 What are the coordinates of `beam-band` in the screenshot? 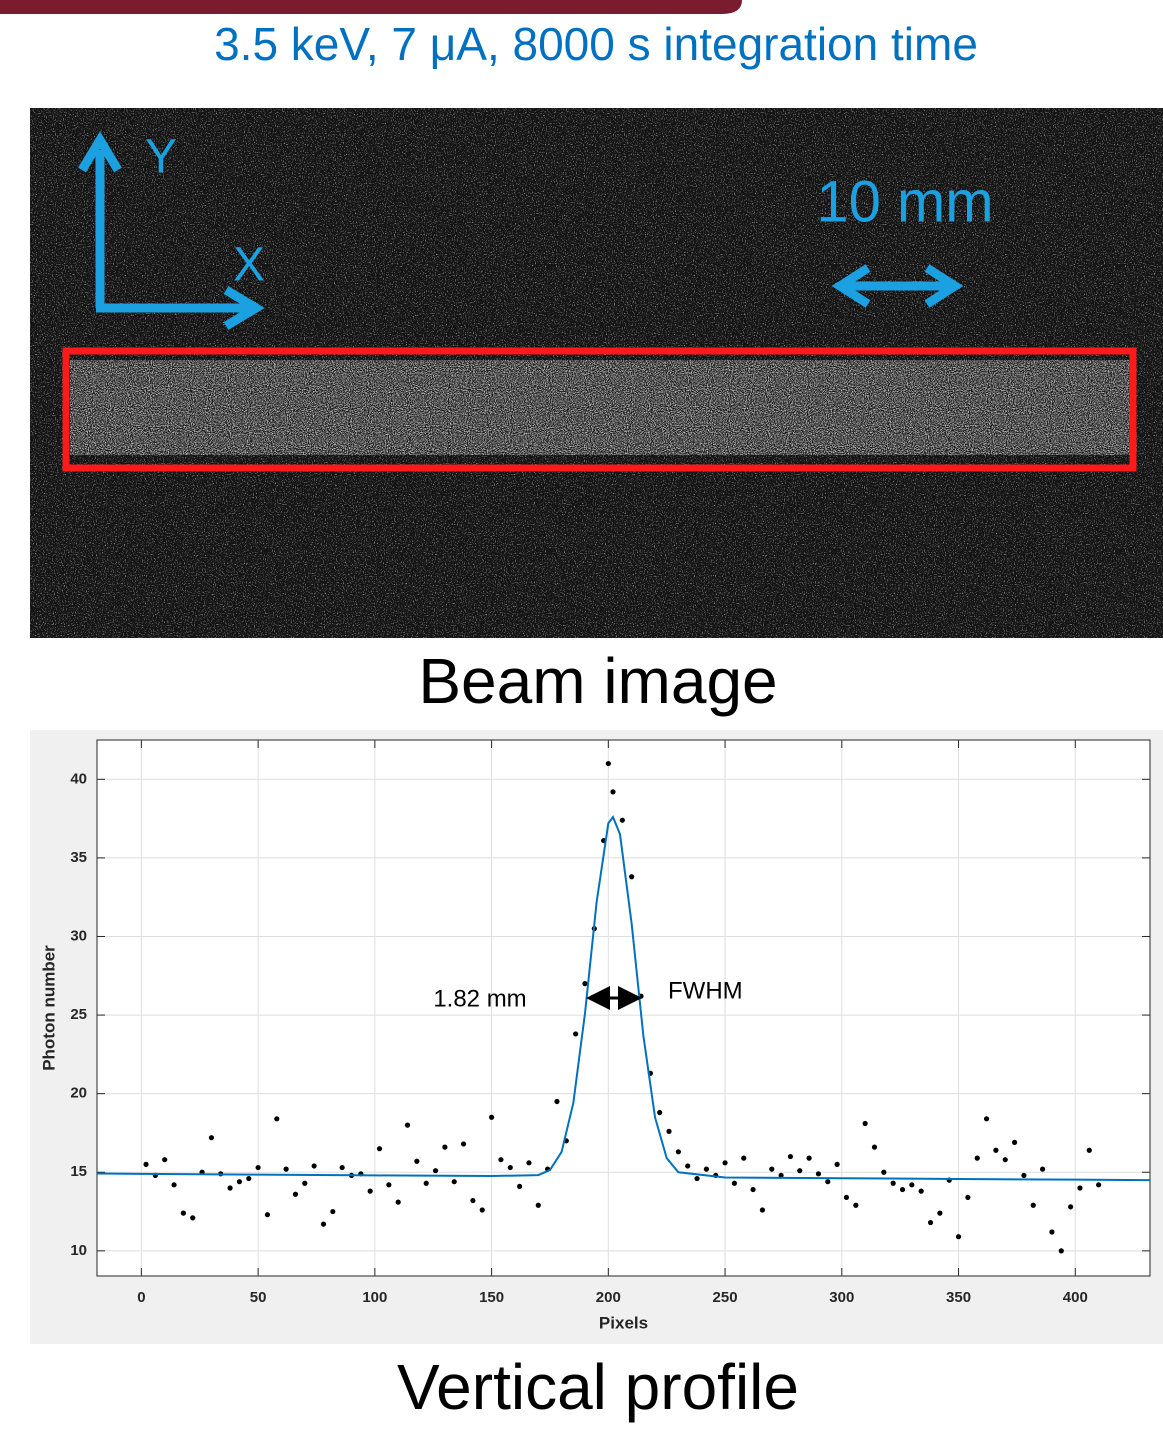 It's located at (600, 407).